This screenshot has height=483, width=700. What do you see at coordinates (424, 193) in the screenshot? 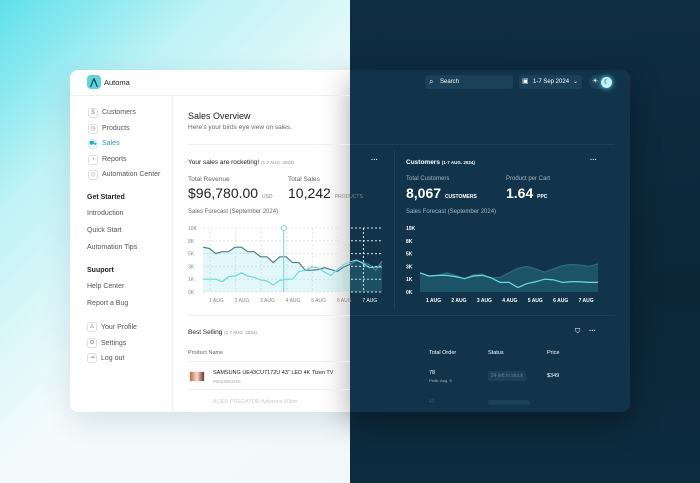
I see `total-customers-amount: 8,067` at bounding box center [424, 193].